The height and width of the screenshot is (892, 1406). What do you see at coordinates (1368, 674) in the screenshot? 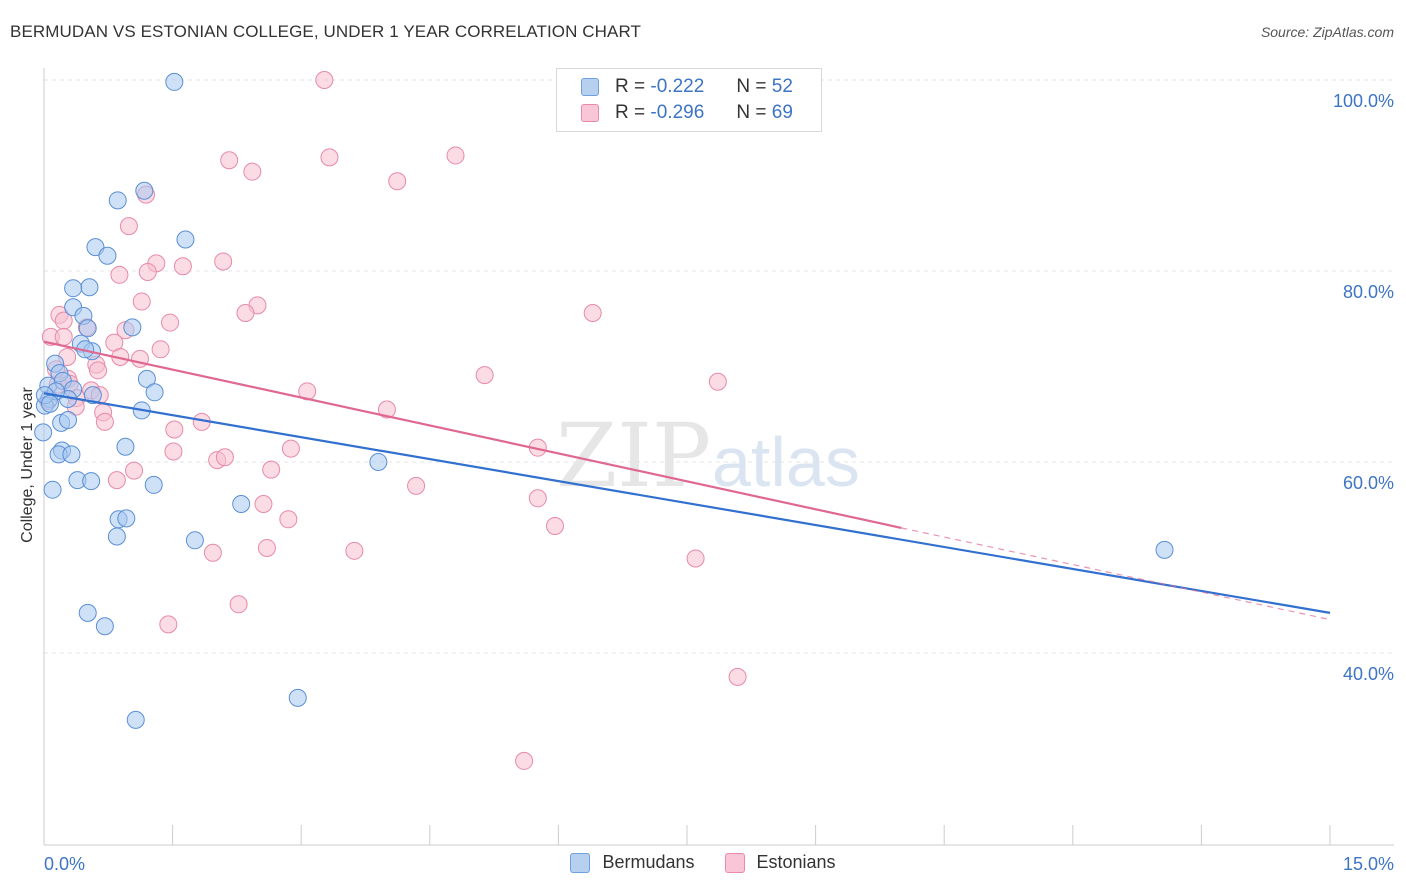
I see `y-tick-label: 40.0%` at bounding box center [1368, 674].